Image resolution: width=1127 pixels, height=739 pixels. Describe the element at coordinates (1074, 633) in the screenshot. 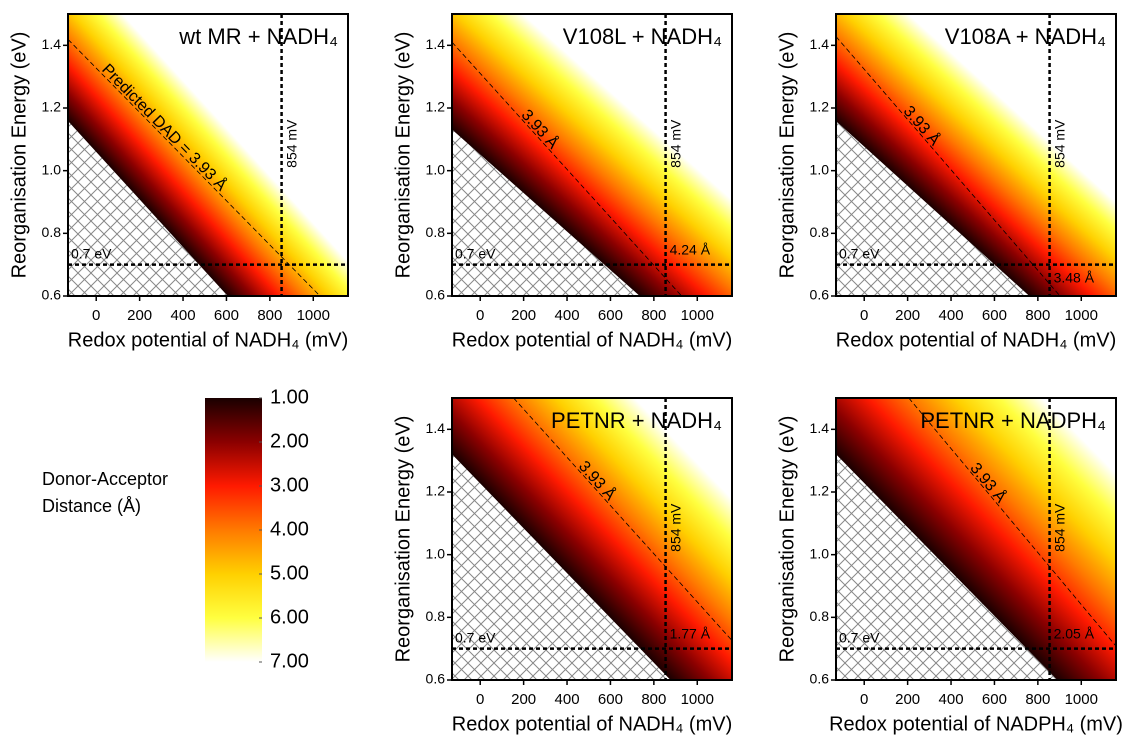

I see `intersection-label: 2.05 Å` at that location.